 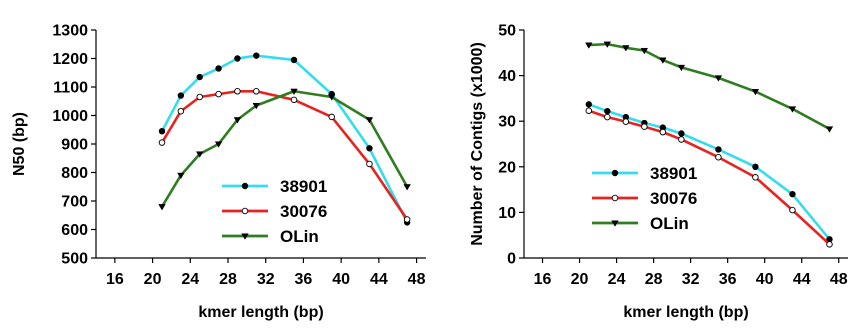 What do you see at coordinates (580, 279) in the screenshot?
I see `x-tick-label: 20` at bounding box center [580, 279].